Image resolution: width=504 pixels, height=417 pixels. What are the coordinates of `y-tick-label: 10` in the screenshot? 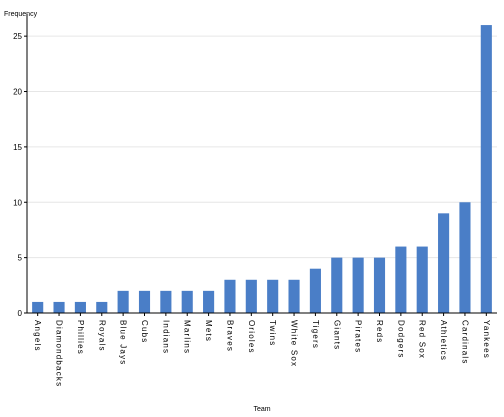 It's located at (17, 202).